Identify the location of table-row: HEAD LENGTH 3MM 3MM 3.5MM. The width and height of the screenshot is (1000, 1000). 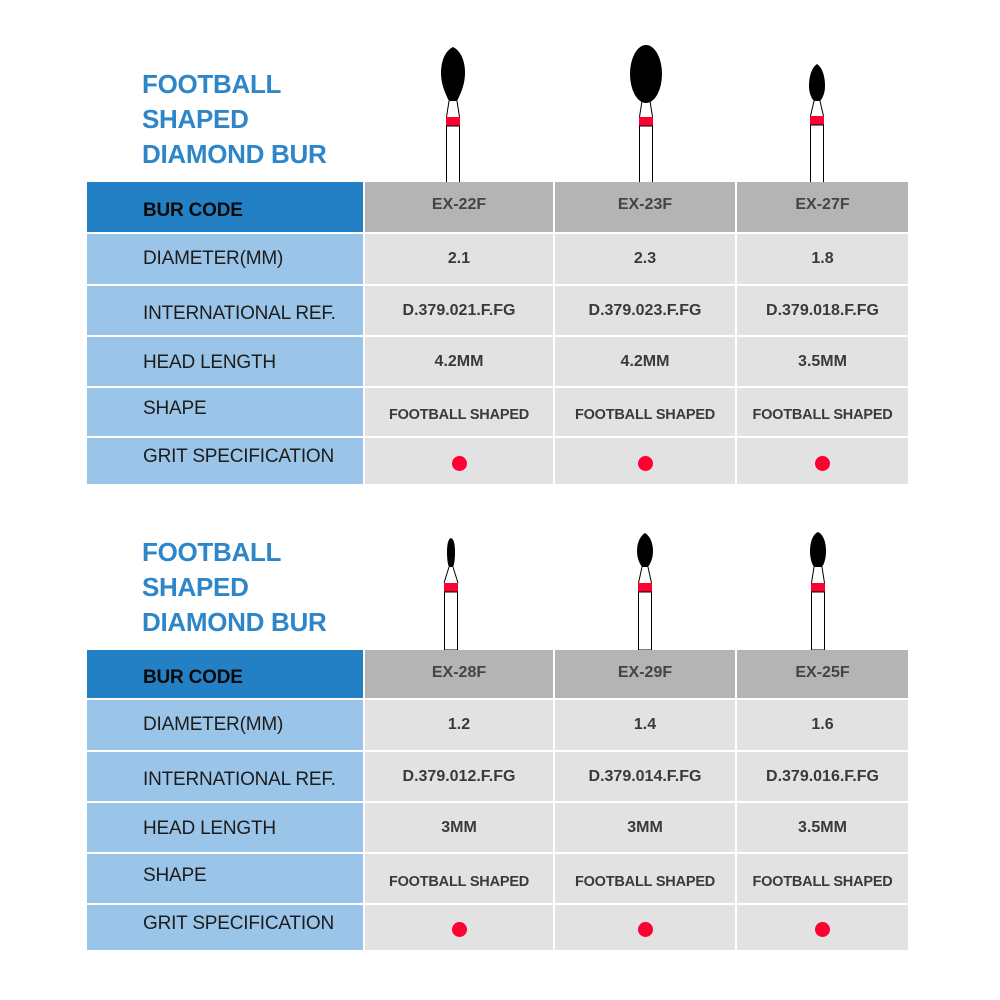
(497, 827).